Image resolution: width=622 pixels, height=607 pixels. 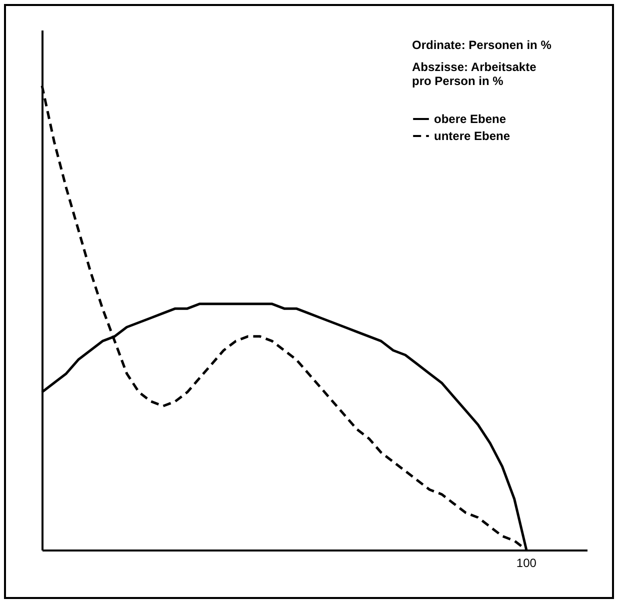 I want to click on legend-label: obere Ebene, so click(x=470, y=119).